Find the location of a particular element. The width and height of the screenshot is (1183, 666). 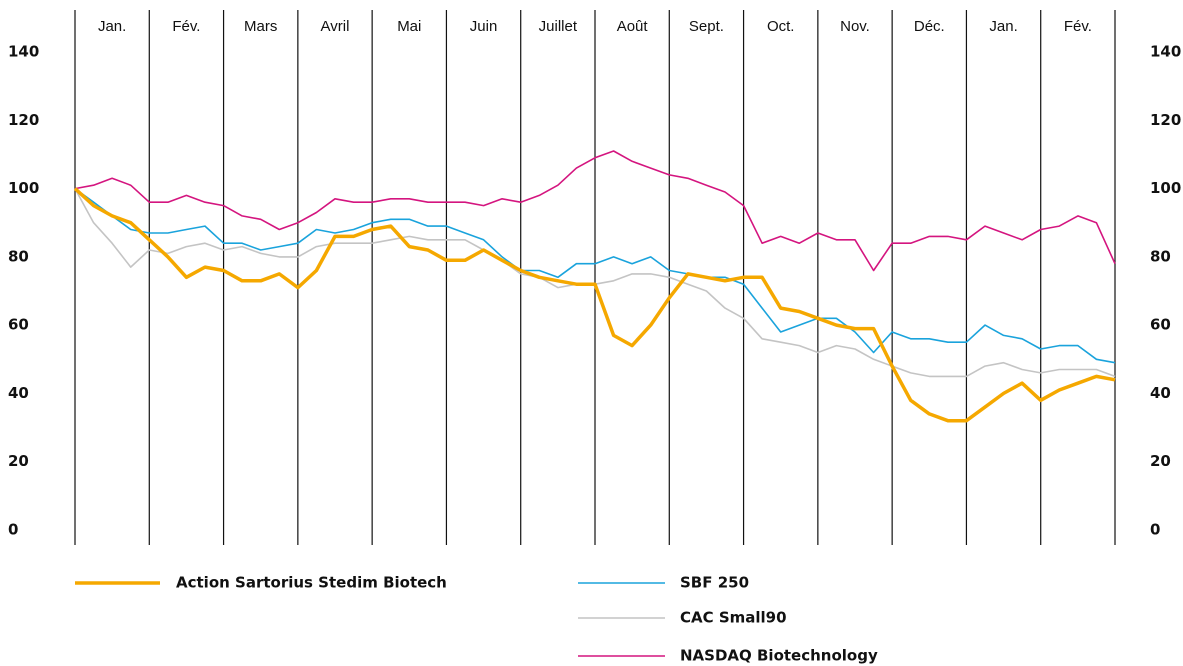

x-tick-label: Sept. is located at coordinates (706, 26).